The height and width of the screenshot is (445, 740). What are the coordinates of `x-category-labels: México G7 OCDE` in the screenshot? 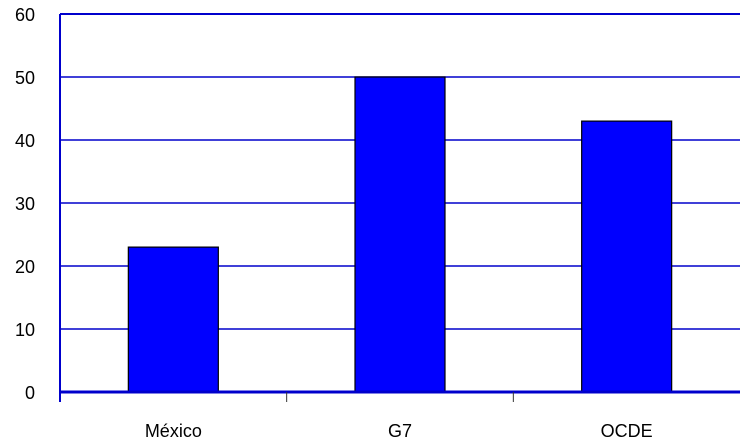 It's located at (399, 431).